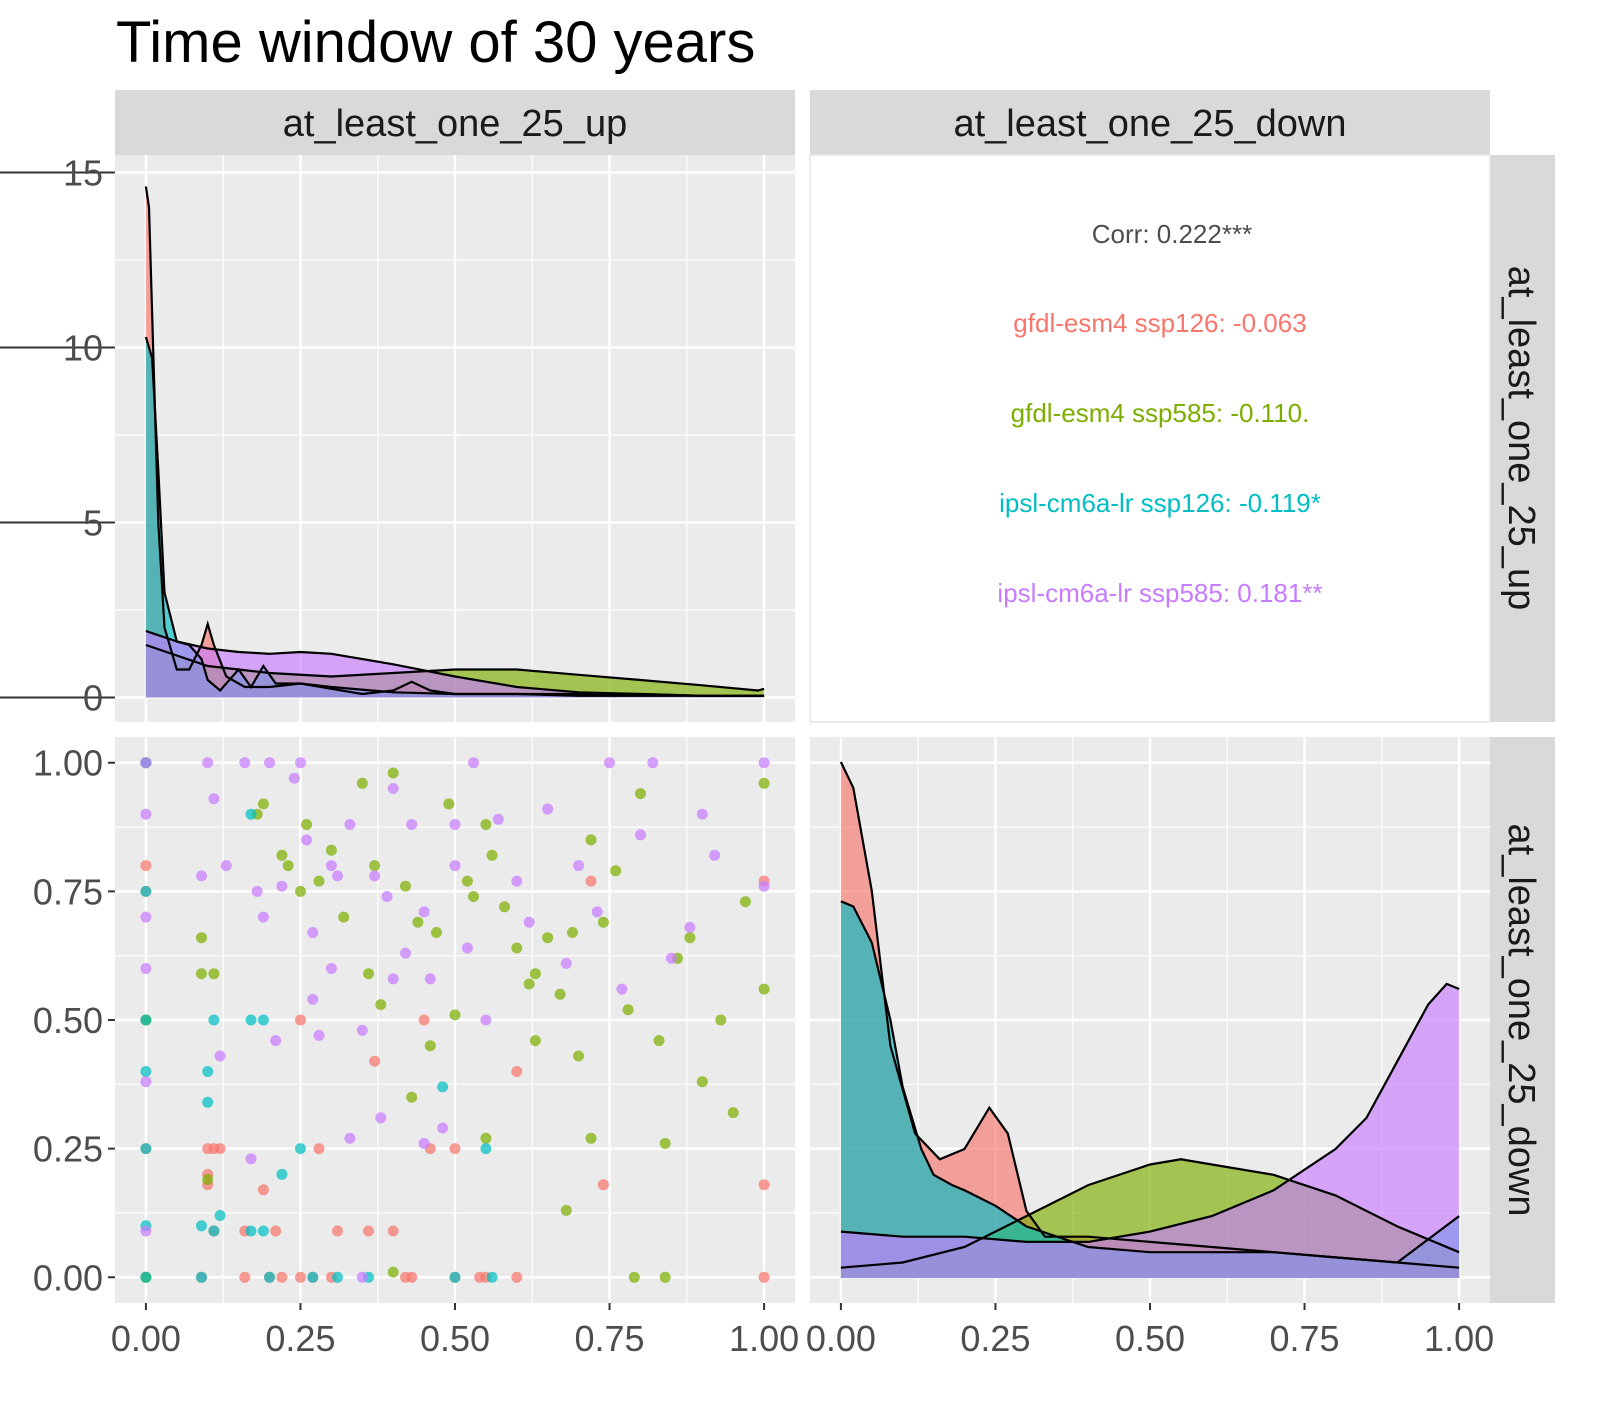 The image size is (1600, 1405). What do you see at coordinates (68, 1149) in the screenshot?
I see `y-tick-label: 0.25` at bounding box center [68, 1149].